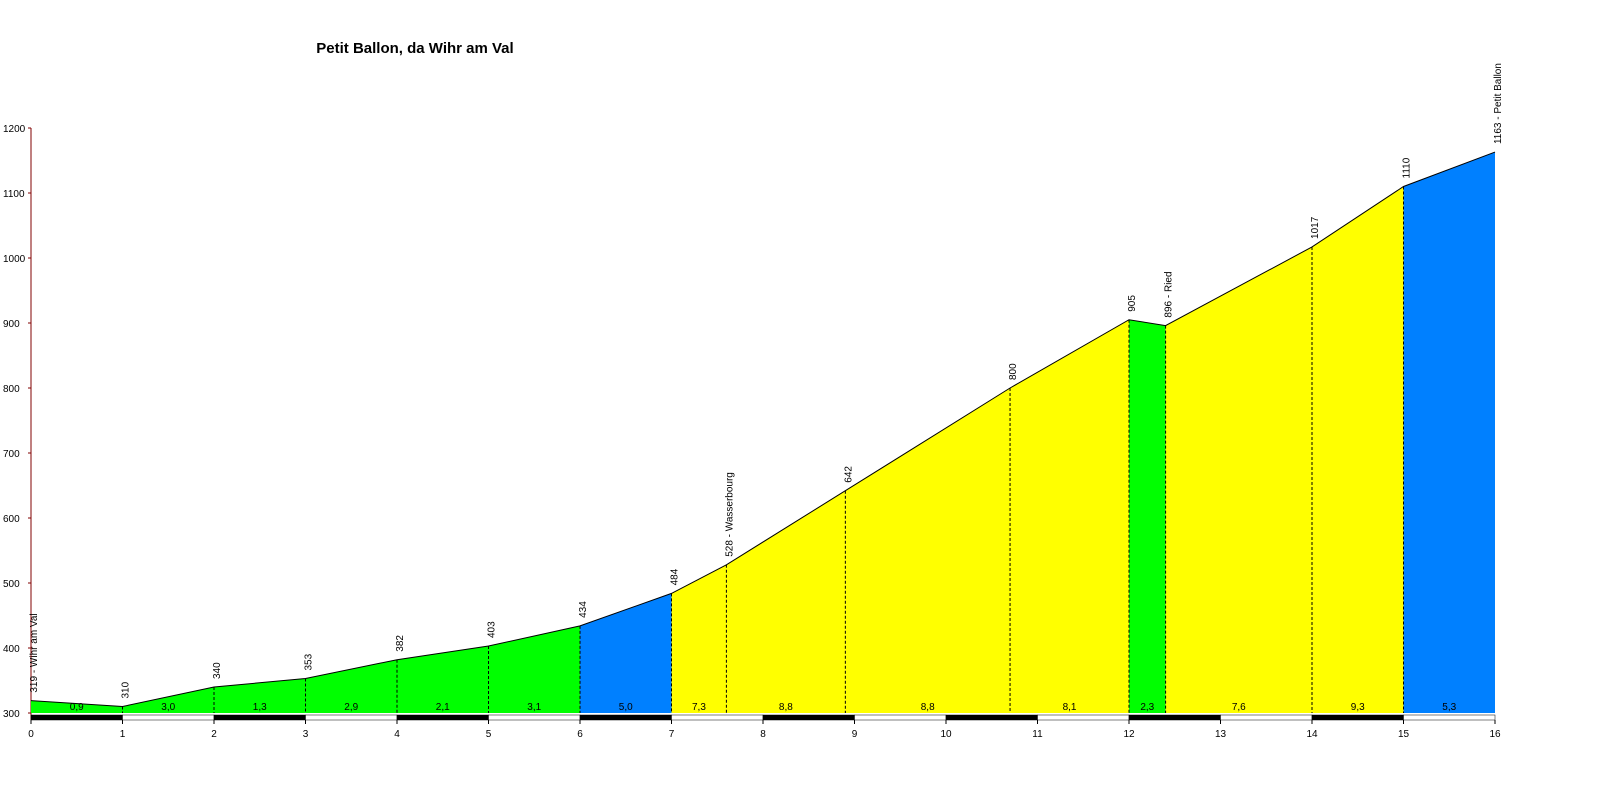  Describe the element at coordinates (675, 576) in the screenshot. I see `elevation-label: 484` at that location.